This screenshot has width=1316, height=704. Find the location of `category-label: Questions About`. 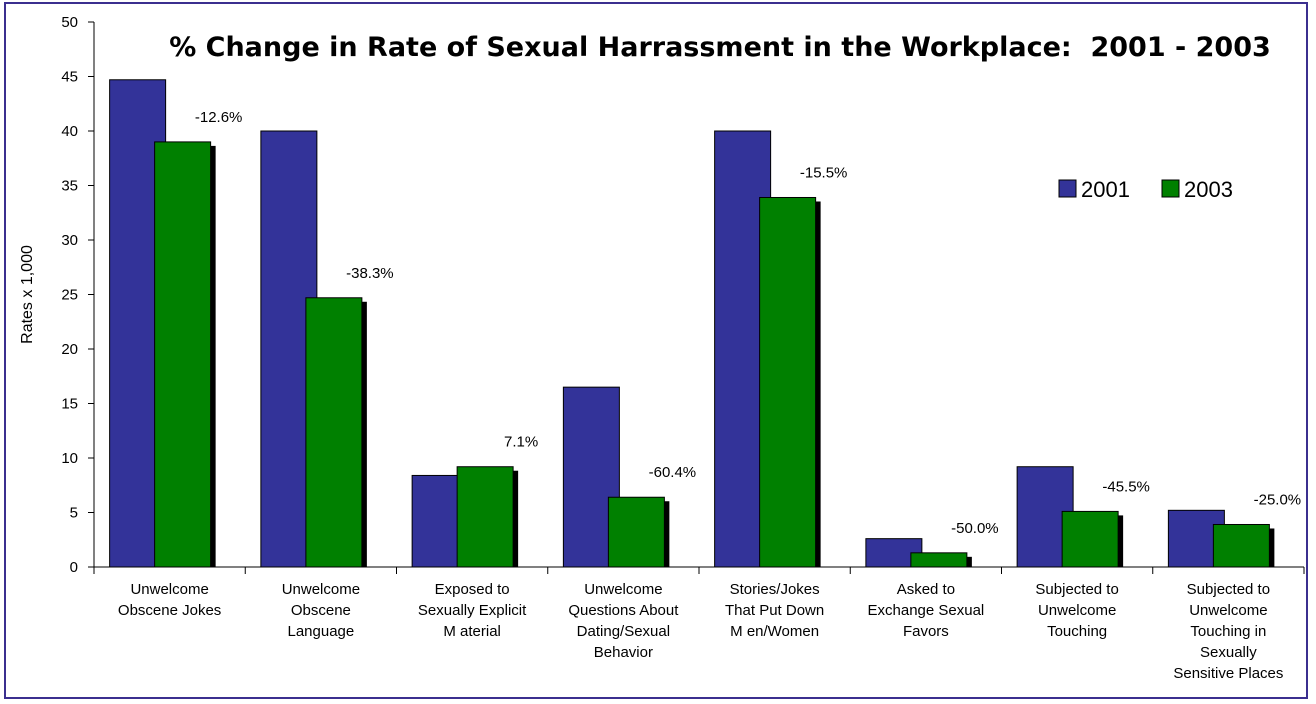

category-label: Questions About is located at coordinates (623, 610).